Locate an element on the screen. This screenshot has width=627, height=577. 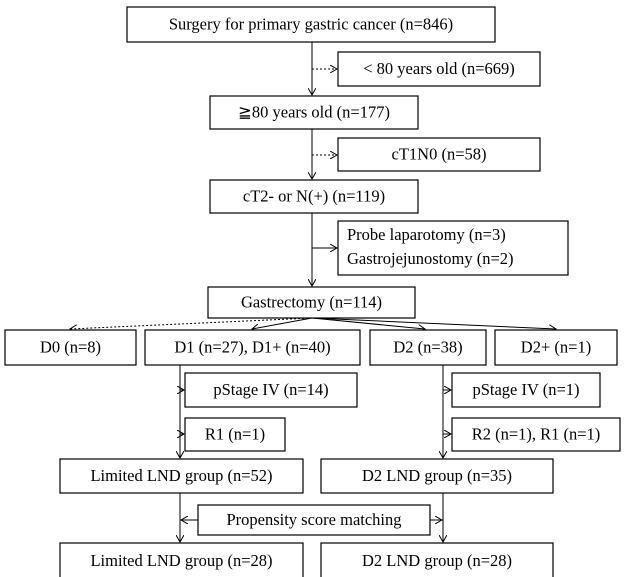
node-label: D1 (n=27), D1+ (n=40) is located at coordinates (252, 346).